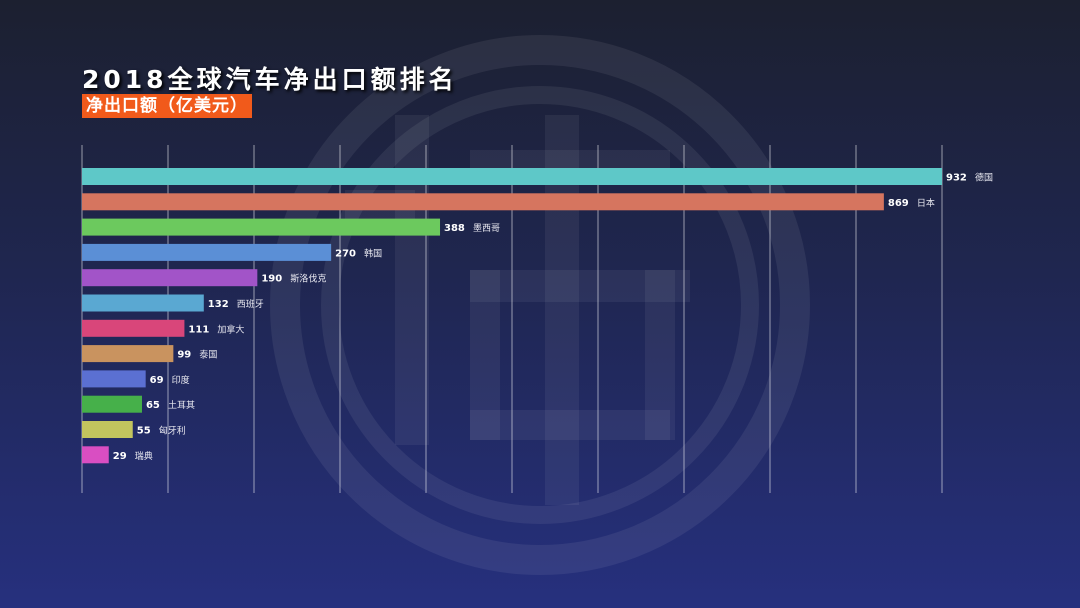 The width and height of the screenshot is (1080, 608). Describe the element at coordinates (984, 178) in the screenshot. I see `bar-category-label: 德国` at that location.